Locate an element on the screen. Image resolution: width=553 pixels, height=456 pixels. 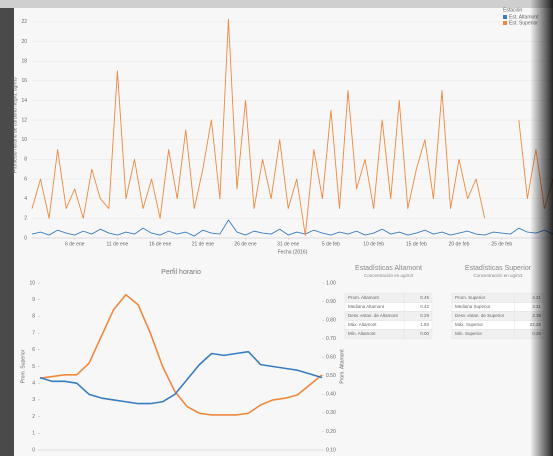
table-cell: 1.83 is located at coordinates (424, 324).